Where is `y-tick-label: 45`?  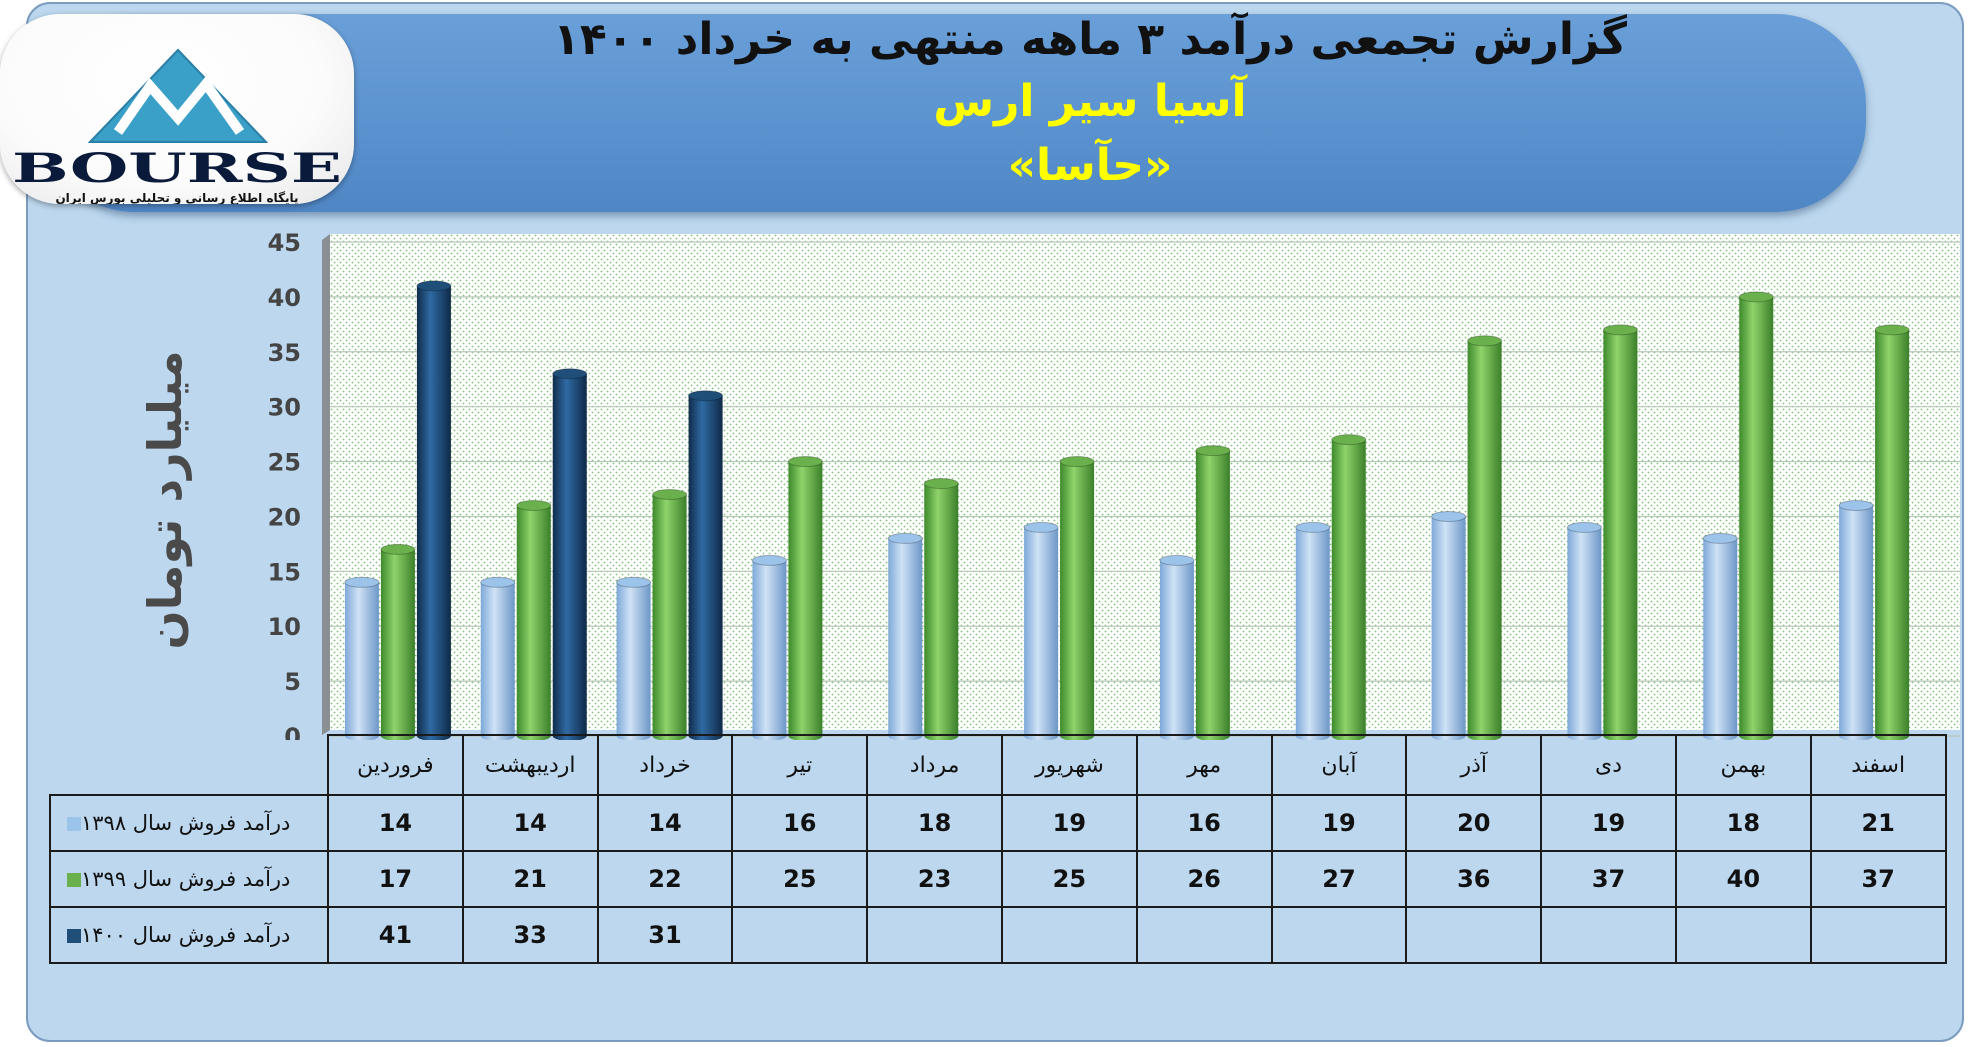
y-tick-label: 45 is located at coordinates (284, 243).